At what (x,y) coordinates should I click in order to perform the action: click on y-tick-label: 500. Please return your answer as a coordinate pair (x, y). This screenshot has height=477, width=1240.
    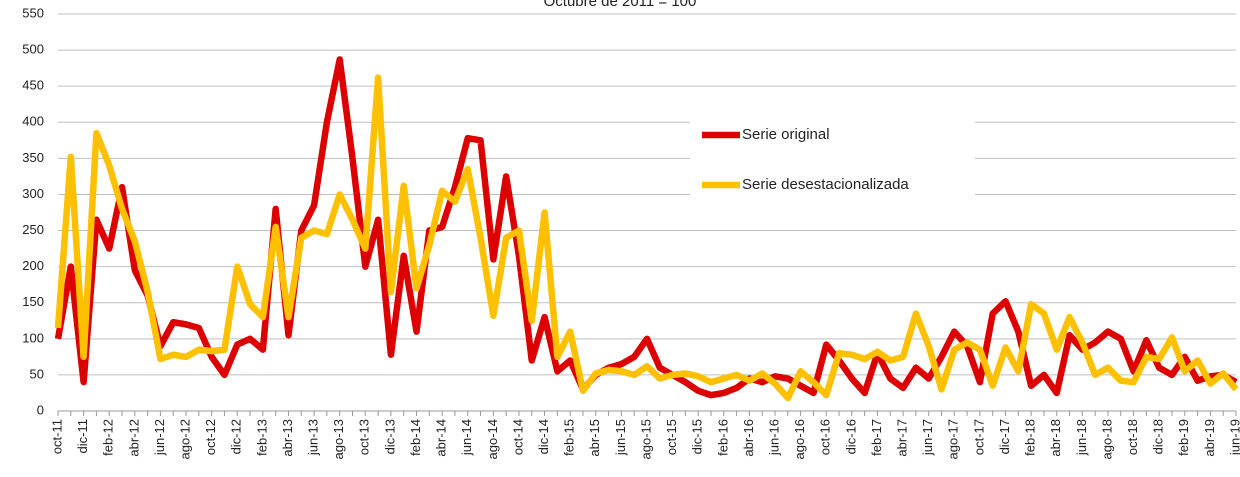
    Looking at the image, I should click on (33, 49).